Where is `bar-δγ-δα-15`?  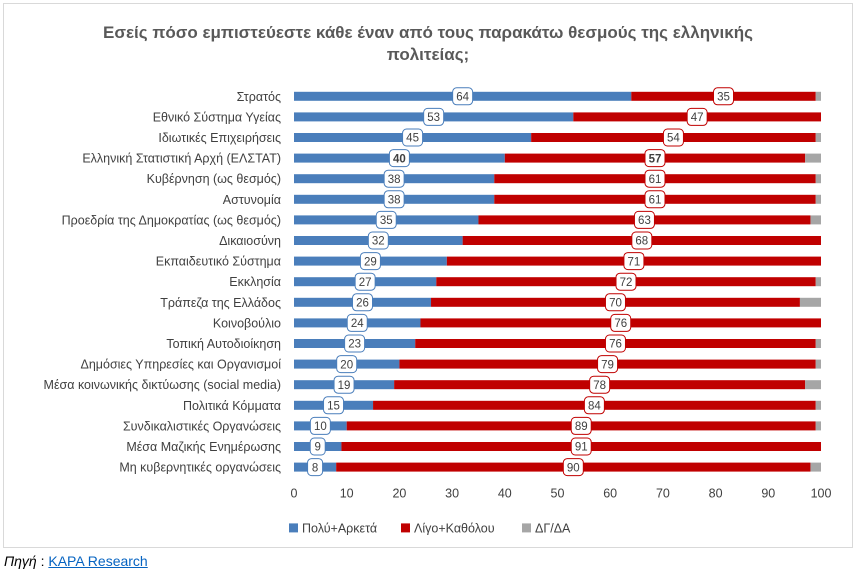
bar-δγ-δα-15 is located at coordinates (813, 385).